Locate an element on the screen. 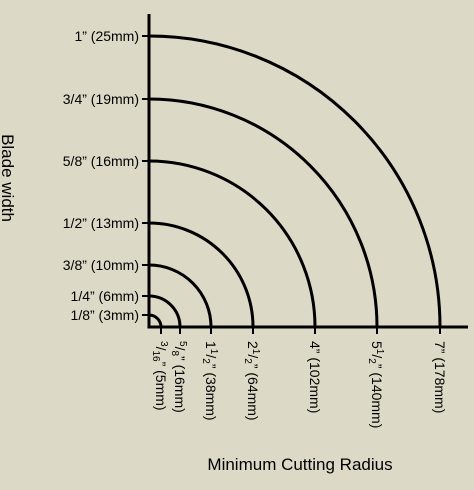  y-tick-label: 3/8” (10mm) is located at coordinates (101, 265).